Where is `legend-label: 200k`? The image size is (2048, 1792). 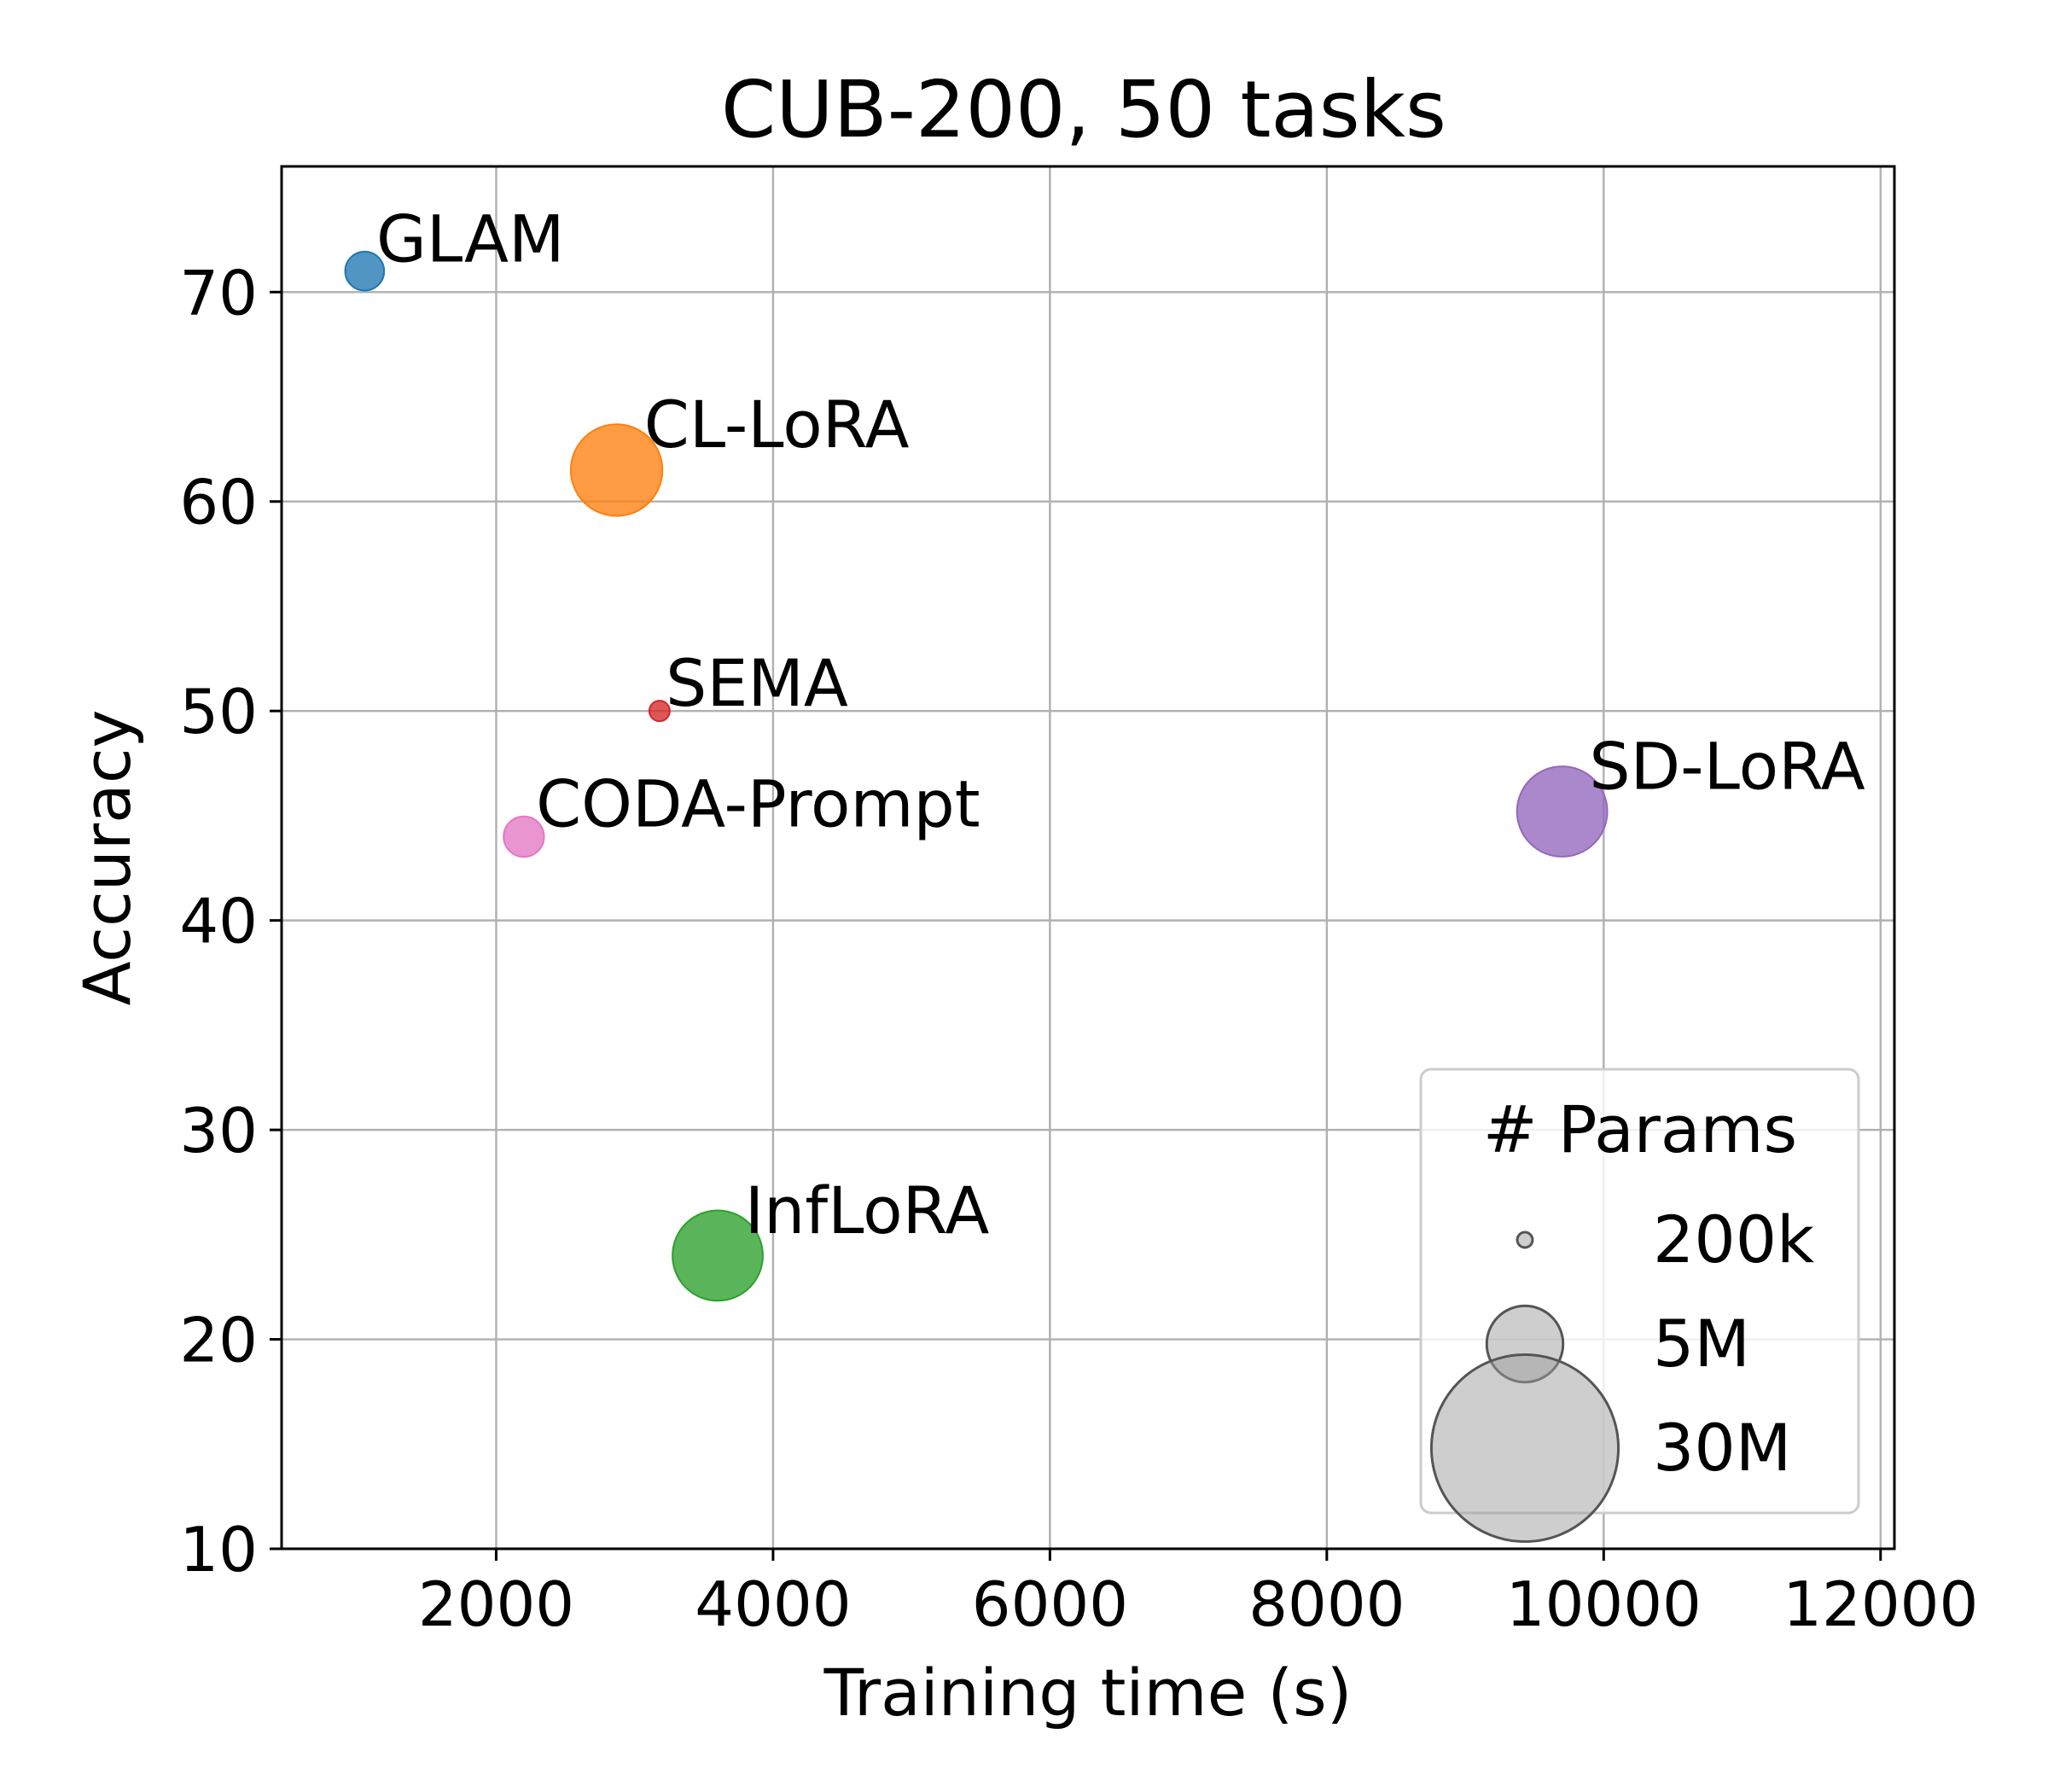
legend-label: 200k is located at coordinates (1733, 1239).